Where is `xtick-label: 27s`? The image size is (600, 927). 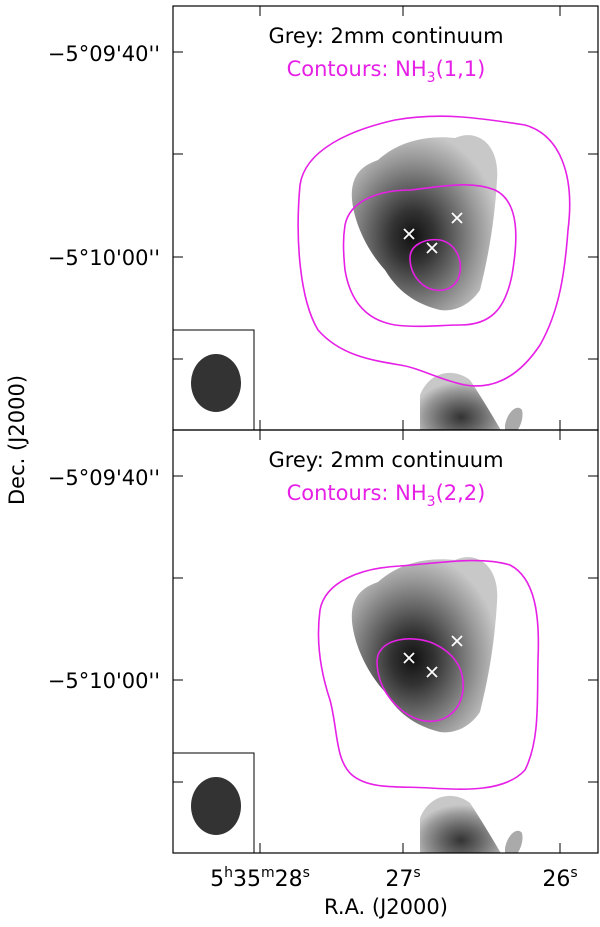 xtick-label: 27s is located at coordinates (402, 878).